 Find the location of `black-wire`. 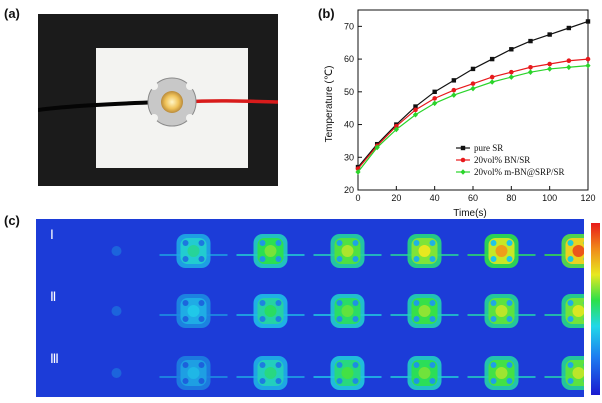

black-wire is located at coordinates (99, 106).